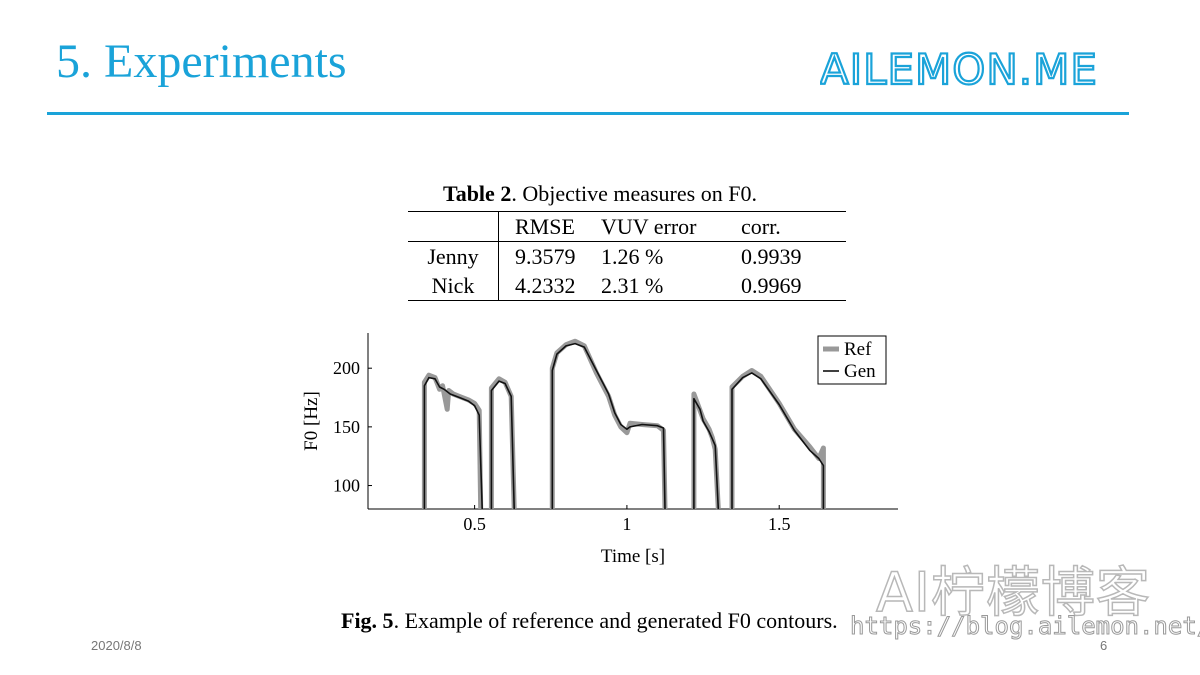 The width and height of the screenshot is (1200, 675). I want to click on table-cell-corr: 0.9969, so click(793, 286).